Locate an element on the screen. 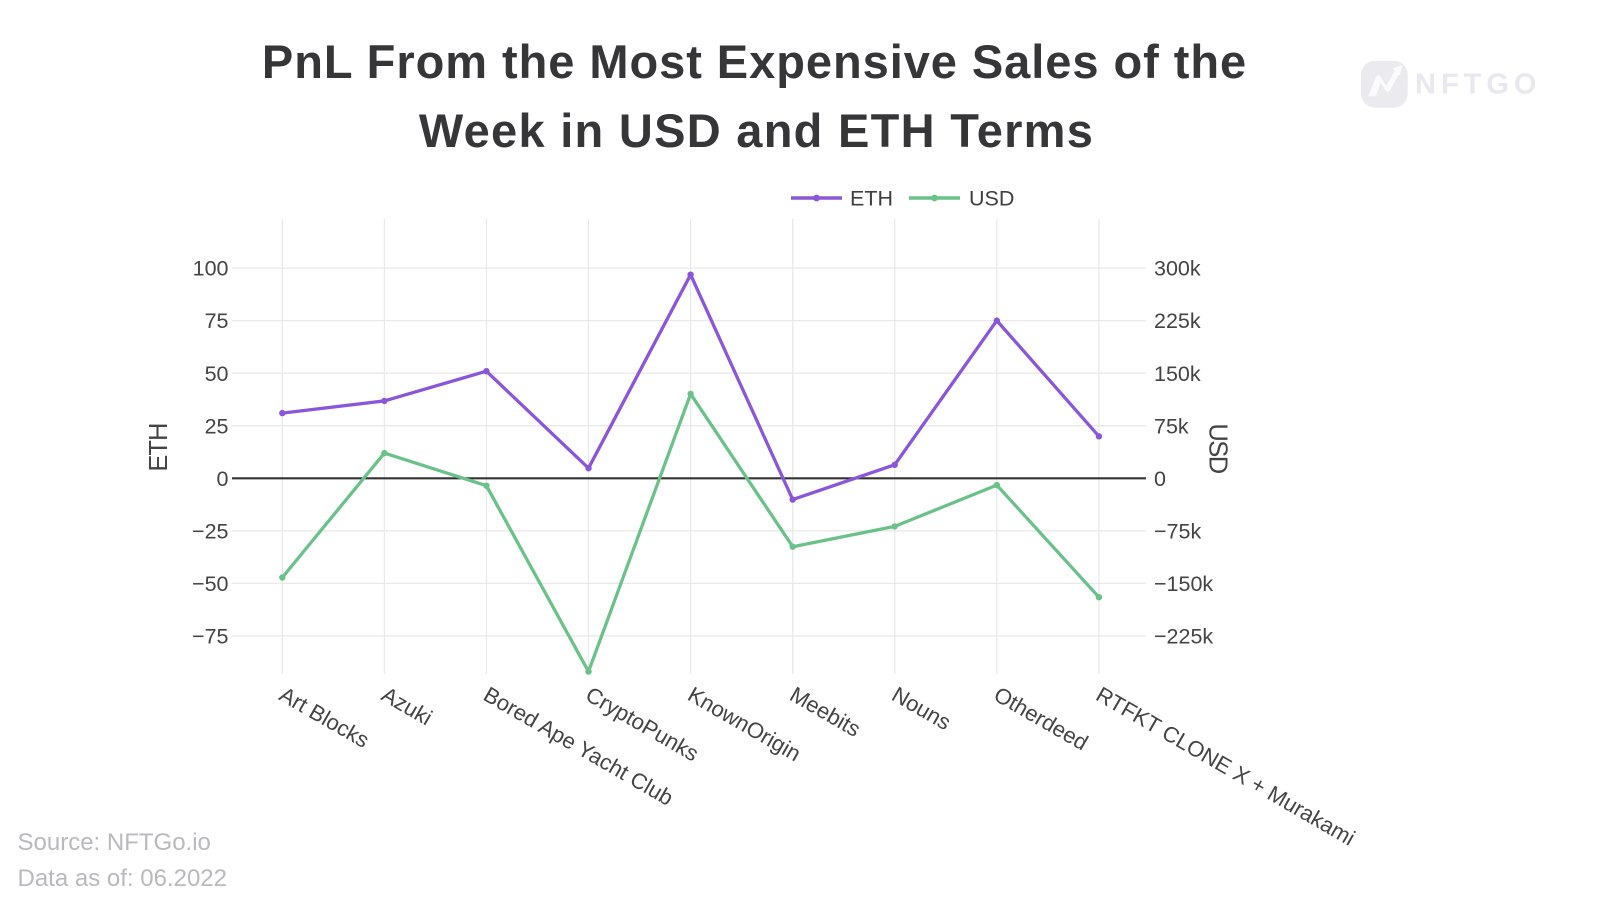  svg-text: Art Blocks is located at coordinates (324, 717).